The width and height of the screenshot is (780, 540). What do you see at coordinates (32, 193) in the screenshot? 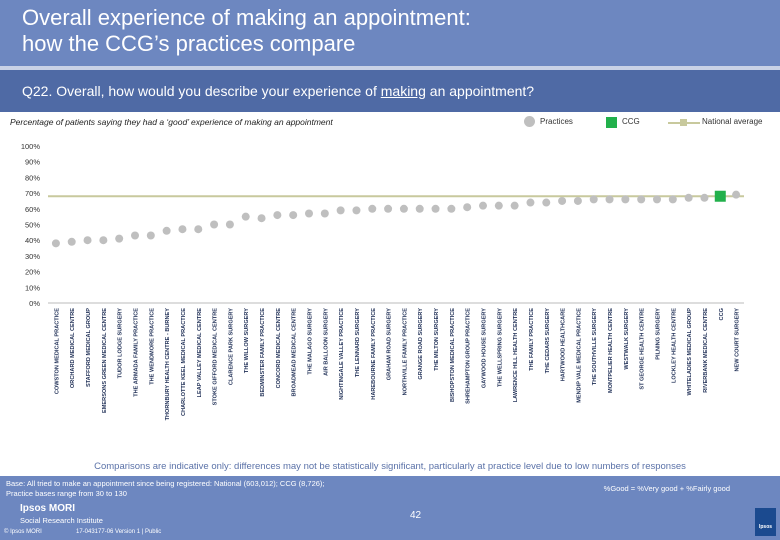
I see `y-tick-label: 70%` at bounding box center [32, 193].